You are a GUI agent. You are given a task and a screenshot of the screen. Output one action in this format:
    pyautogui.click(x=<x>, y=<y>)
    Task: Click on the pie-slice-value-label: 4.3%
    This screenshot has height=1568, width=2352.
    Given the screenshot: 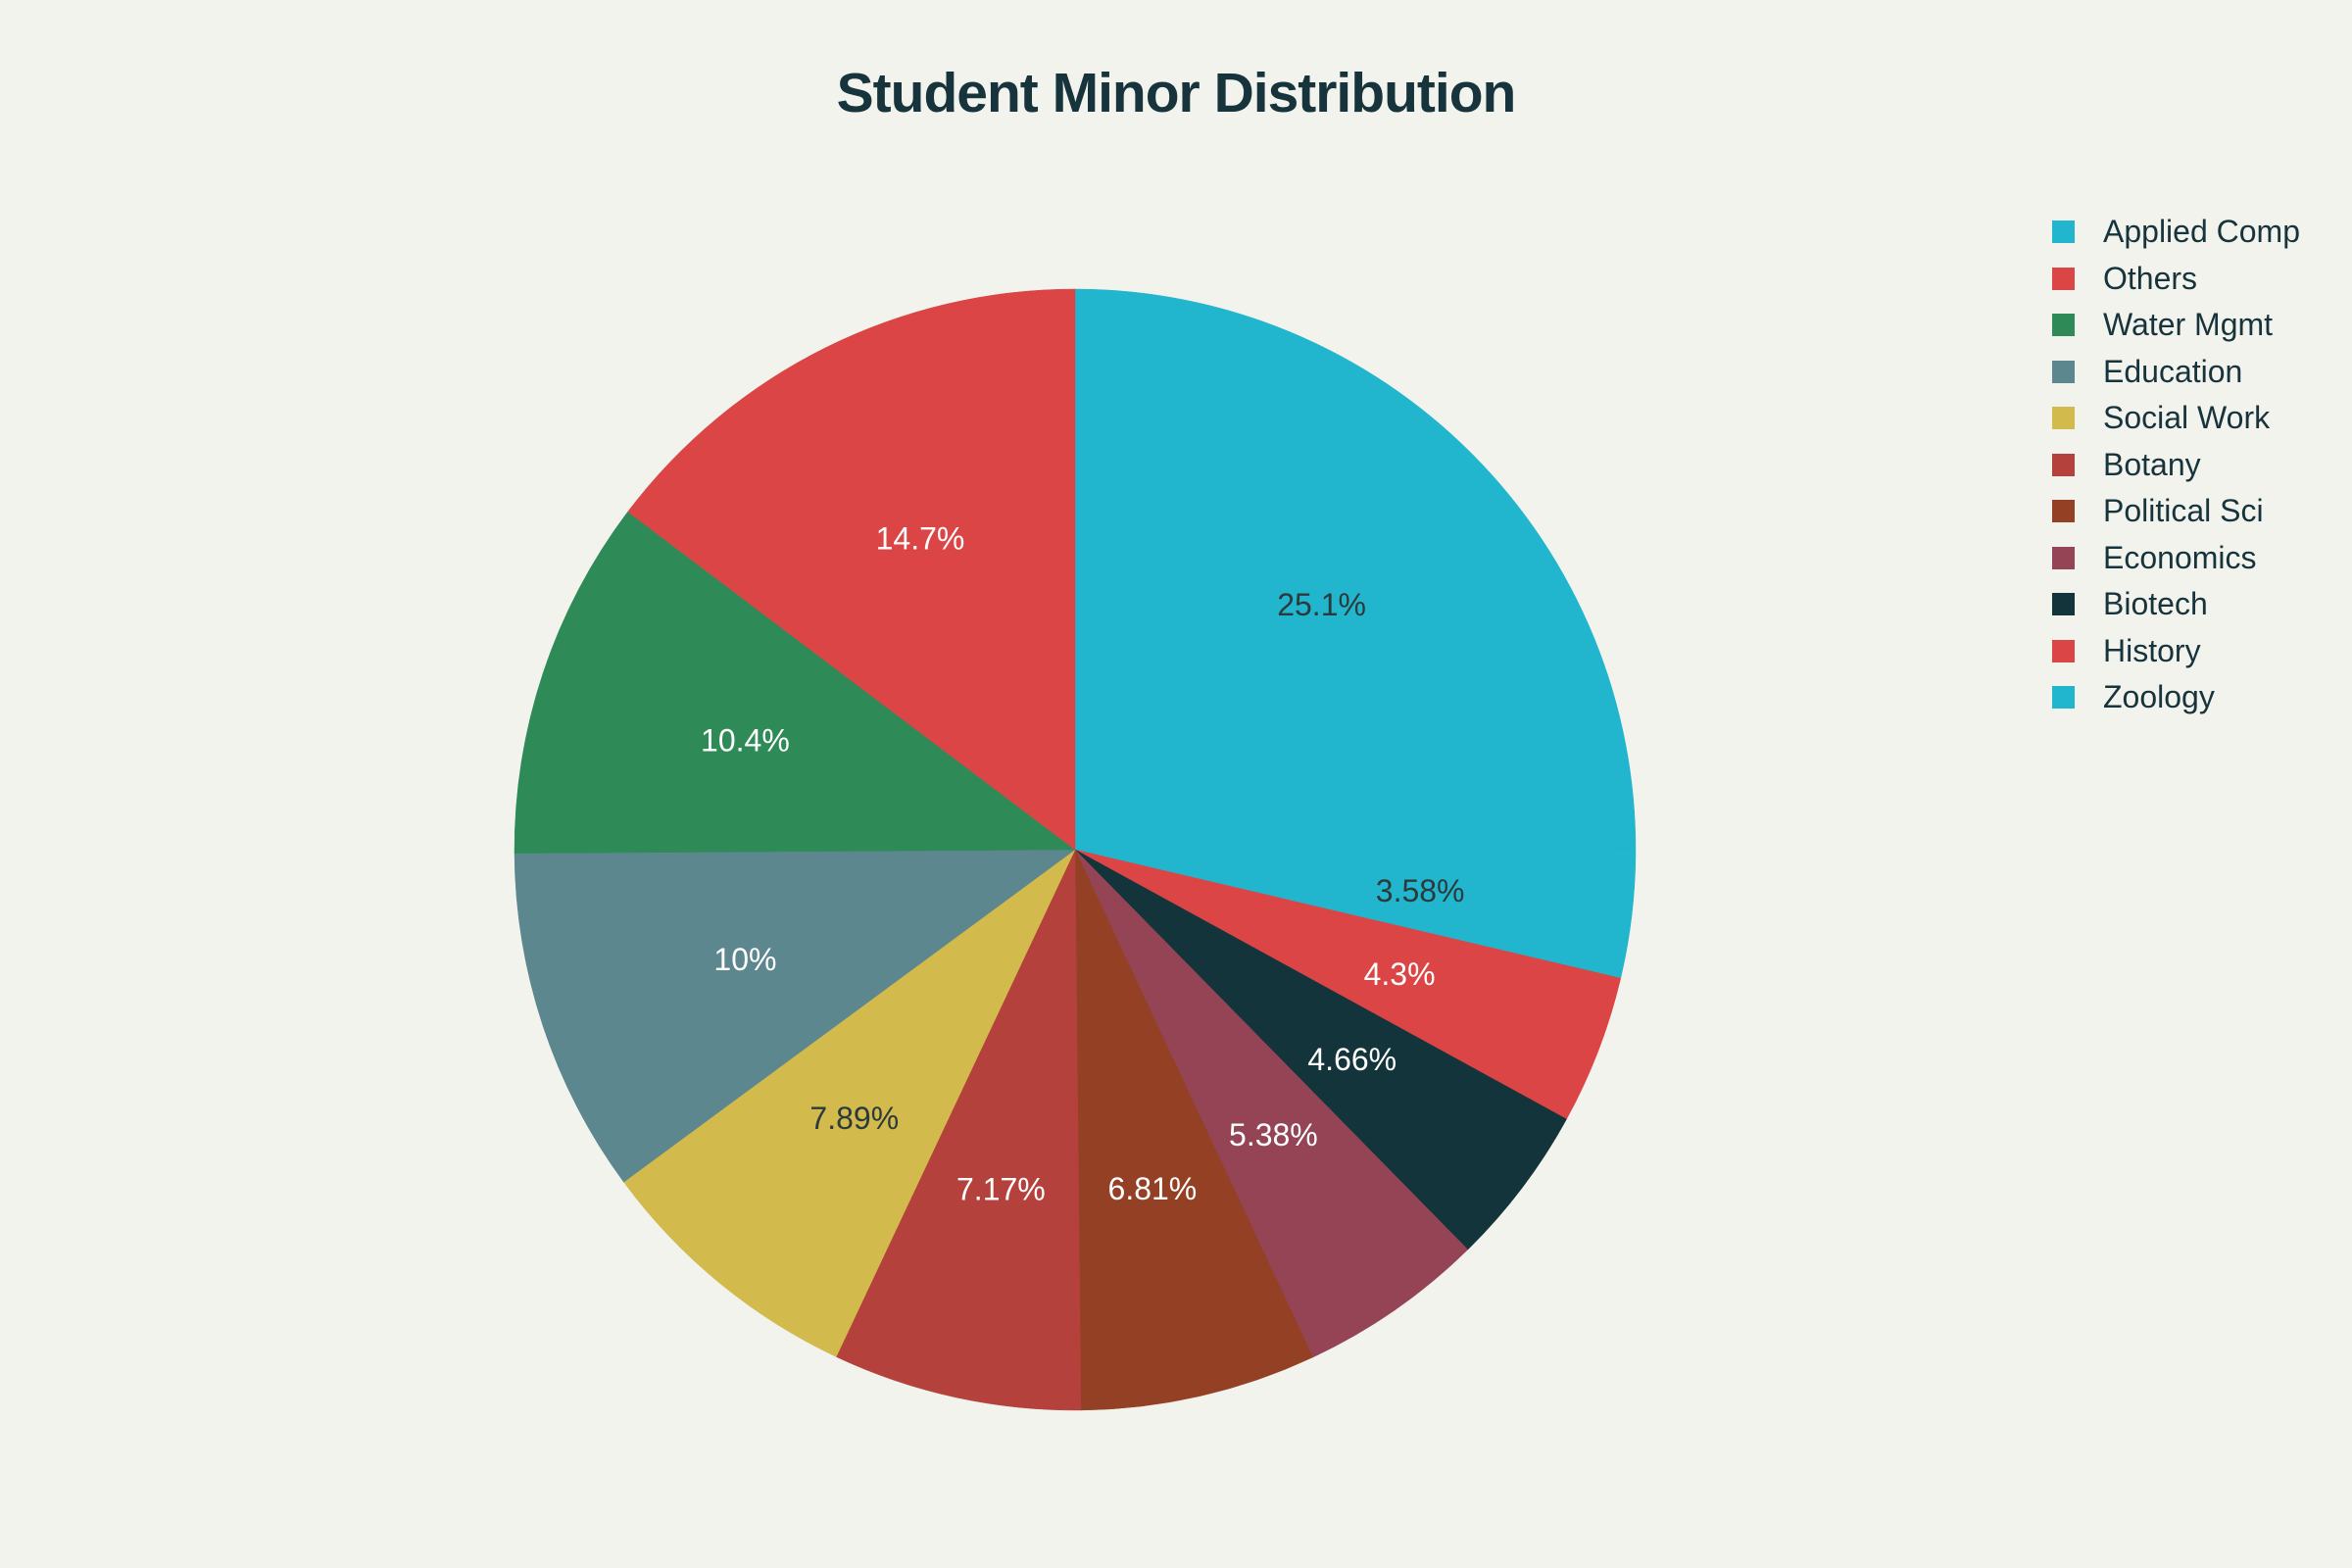 What is the action you would take?
    pyautogui.click(x=1400, y=974)
    